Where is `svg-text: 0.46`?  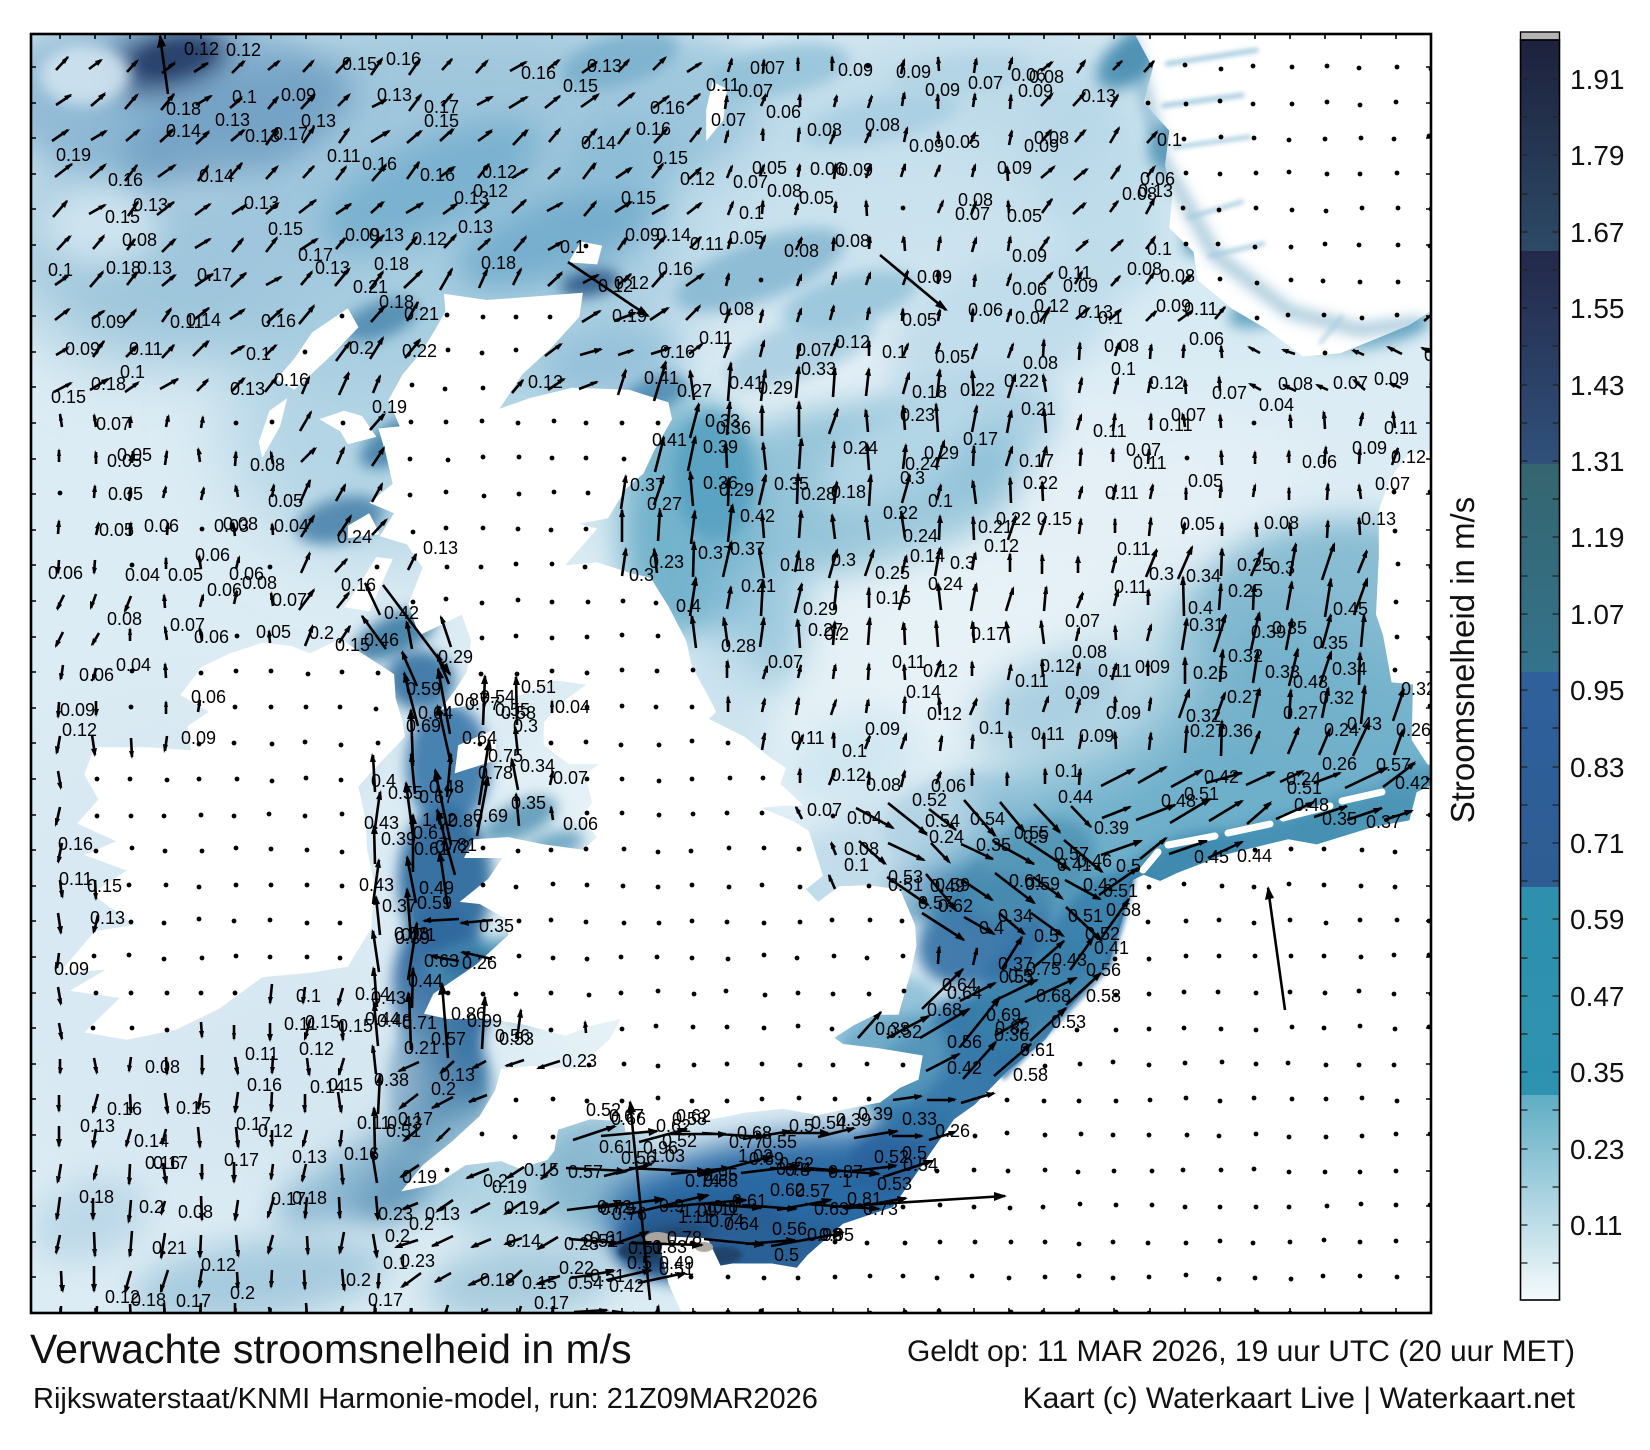
svg-text: 0.46 is located at coordinates (381, 640).